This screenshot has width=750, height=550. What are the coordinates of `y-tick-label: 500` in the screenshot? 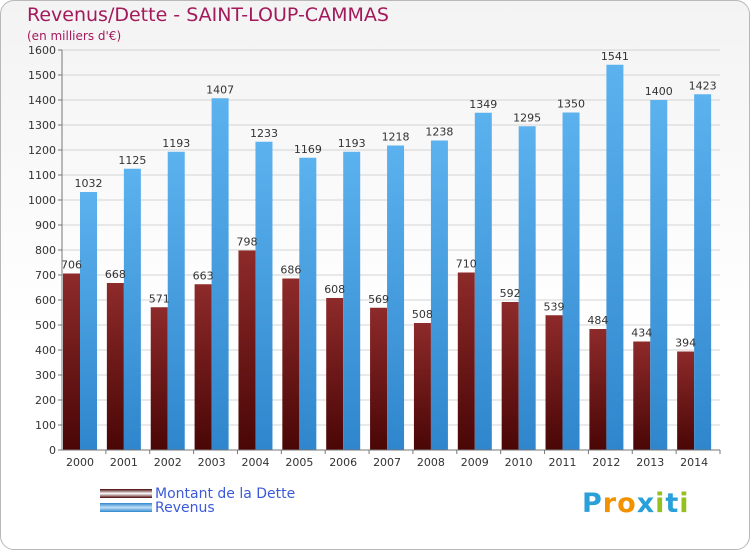 It's located at (45, 325).